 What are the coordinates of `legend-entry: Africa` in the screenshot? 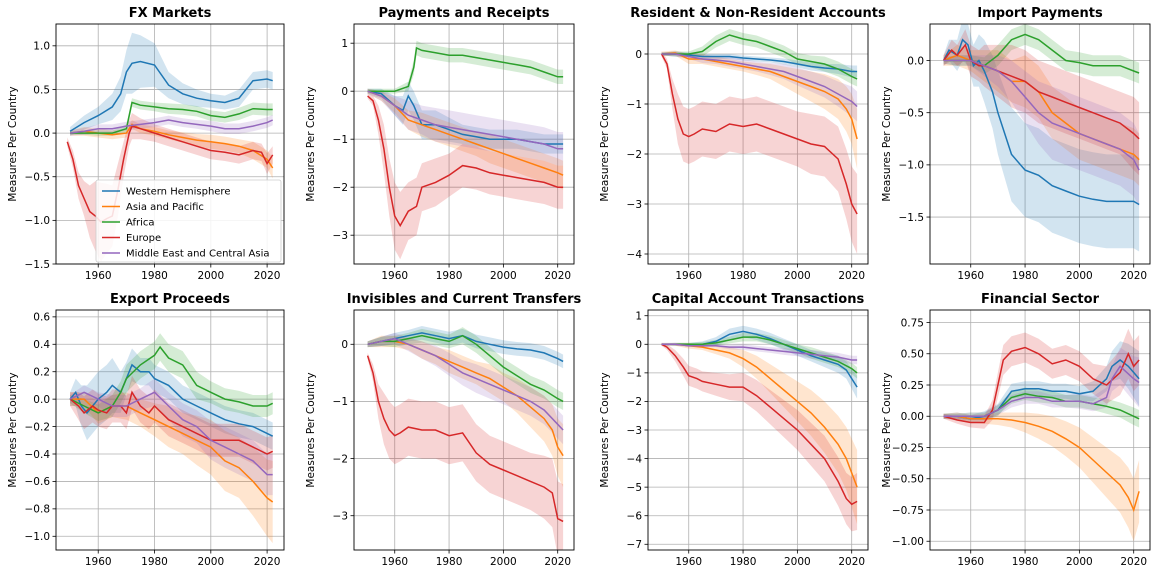 It's located at (140, 223).